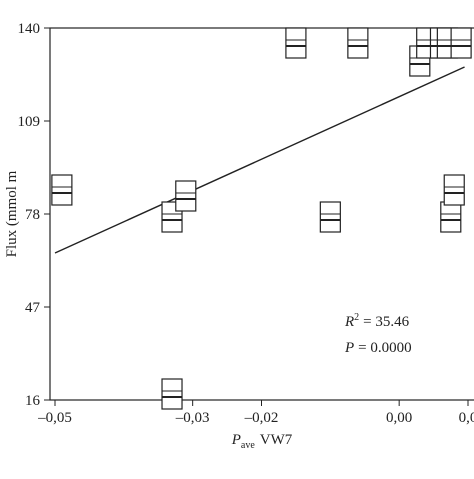 The height and width of the screenshot is (479, 474). What do you see at coordinates (248, 445) in the screenshot?
I see `x-label-subscript: ave` at bounding box center [248, 445].